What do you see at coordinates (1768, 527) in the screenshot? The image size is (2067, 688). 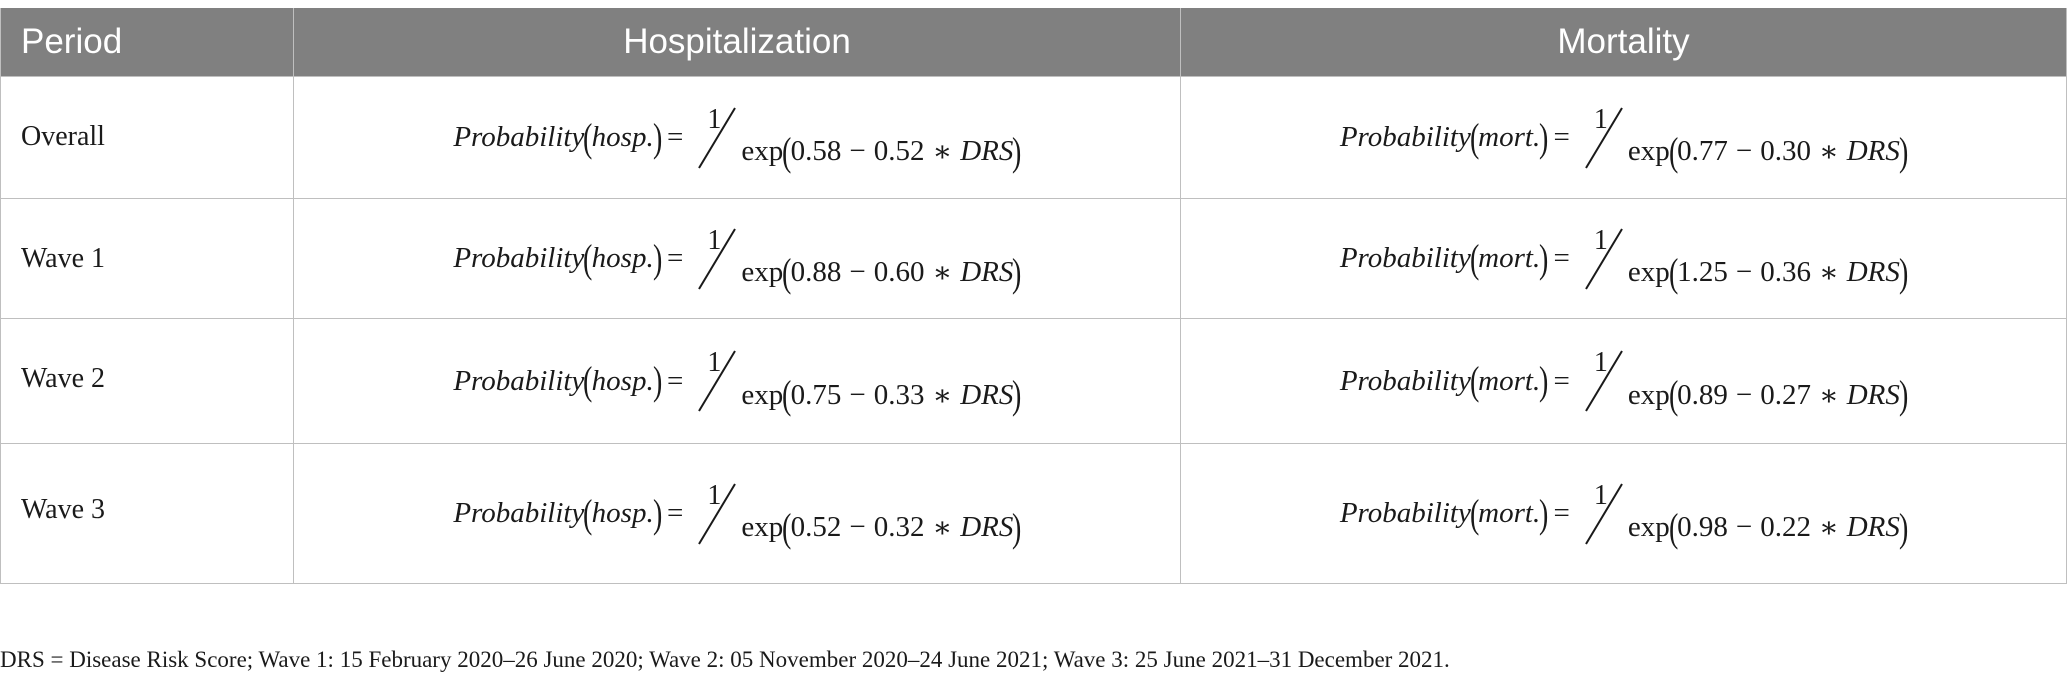 I see `fraction-denominator: exp(0.98−0.22 ∗ DRS)` at bounding box center [1768, 527].